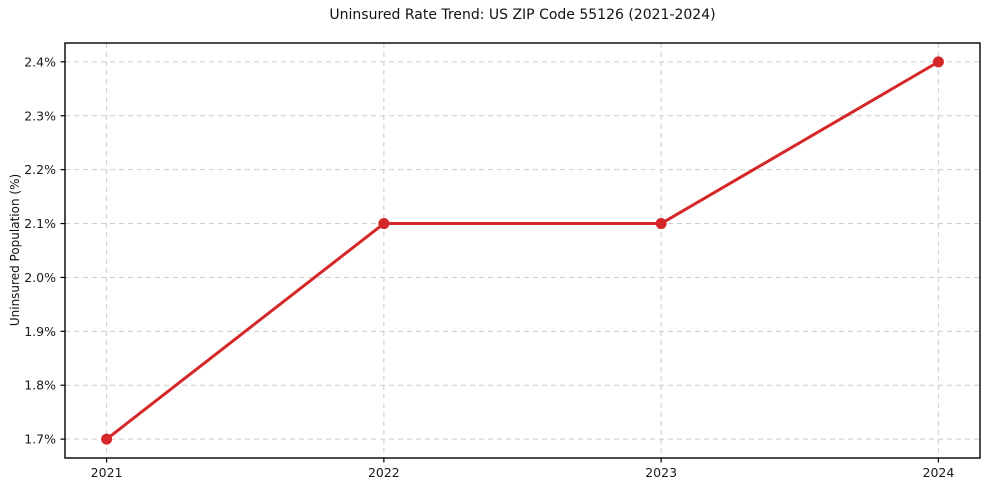 The image size is (989, 490). I want to click on x-tick-label: 2022, so click(384, 472).